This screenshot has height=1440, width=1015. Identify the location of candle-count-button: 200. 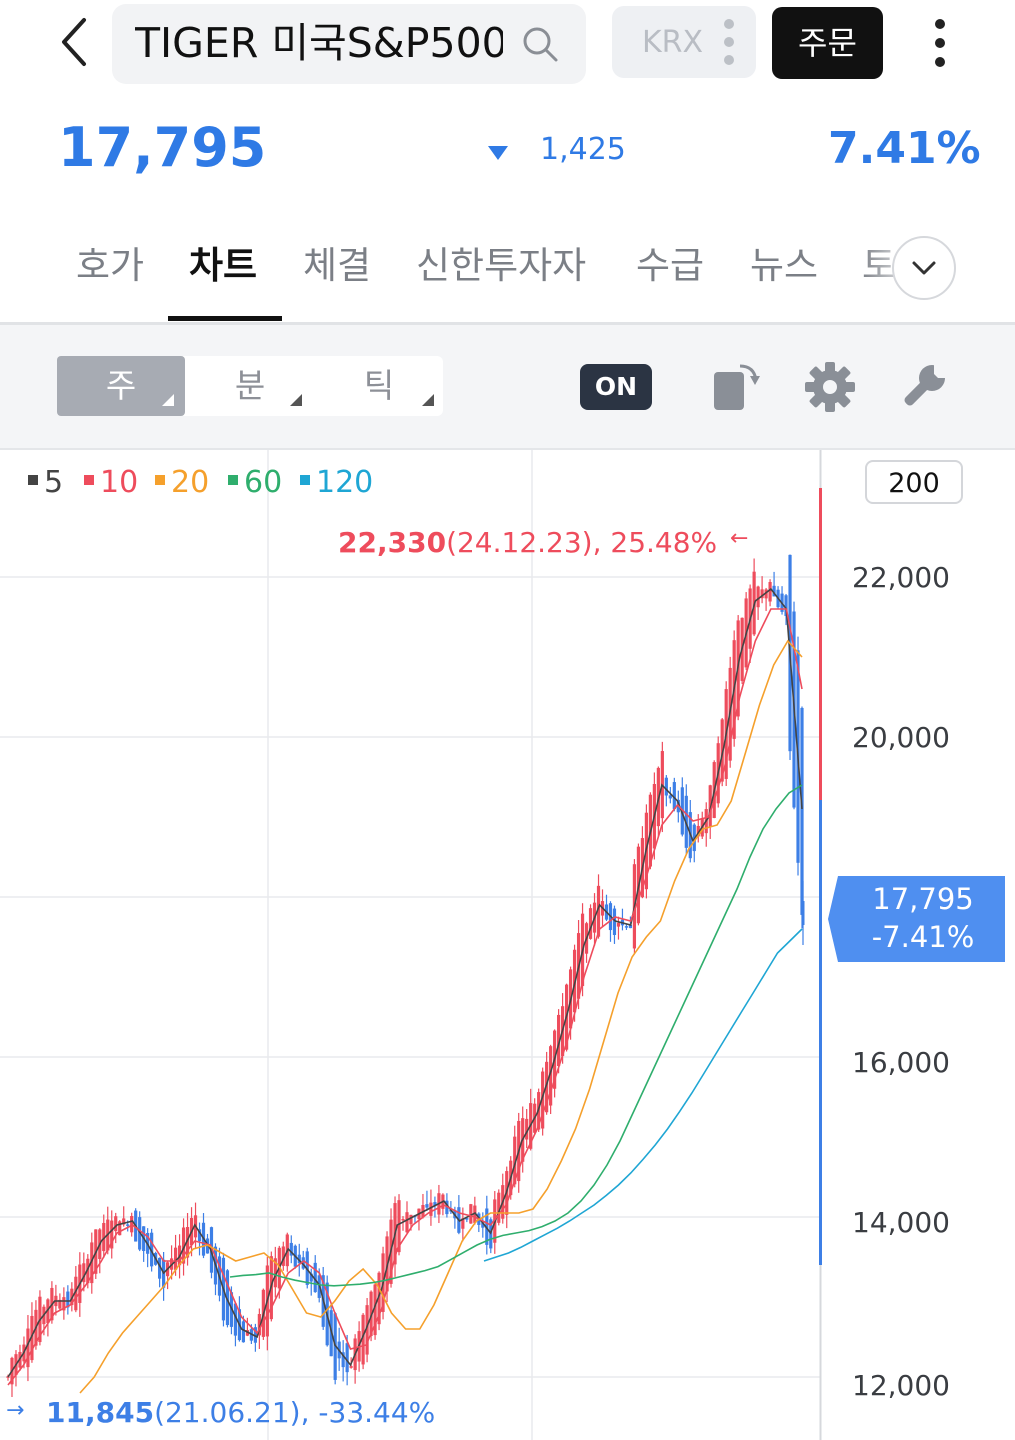
(914, 482).